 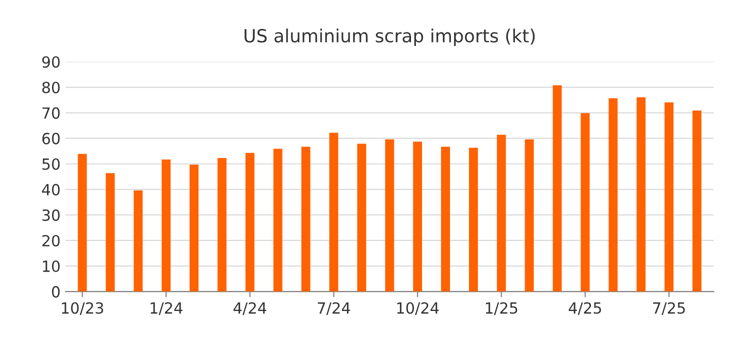 I want to click on y-tick-label: 60, so click(x=51, y=138).